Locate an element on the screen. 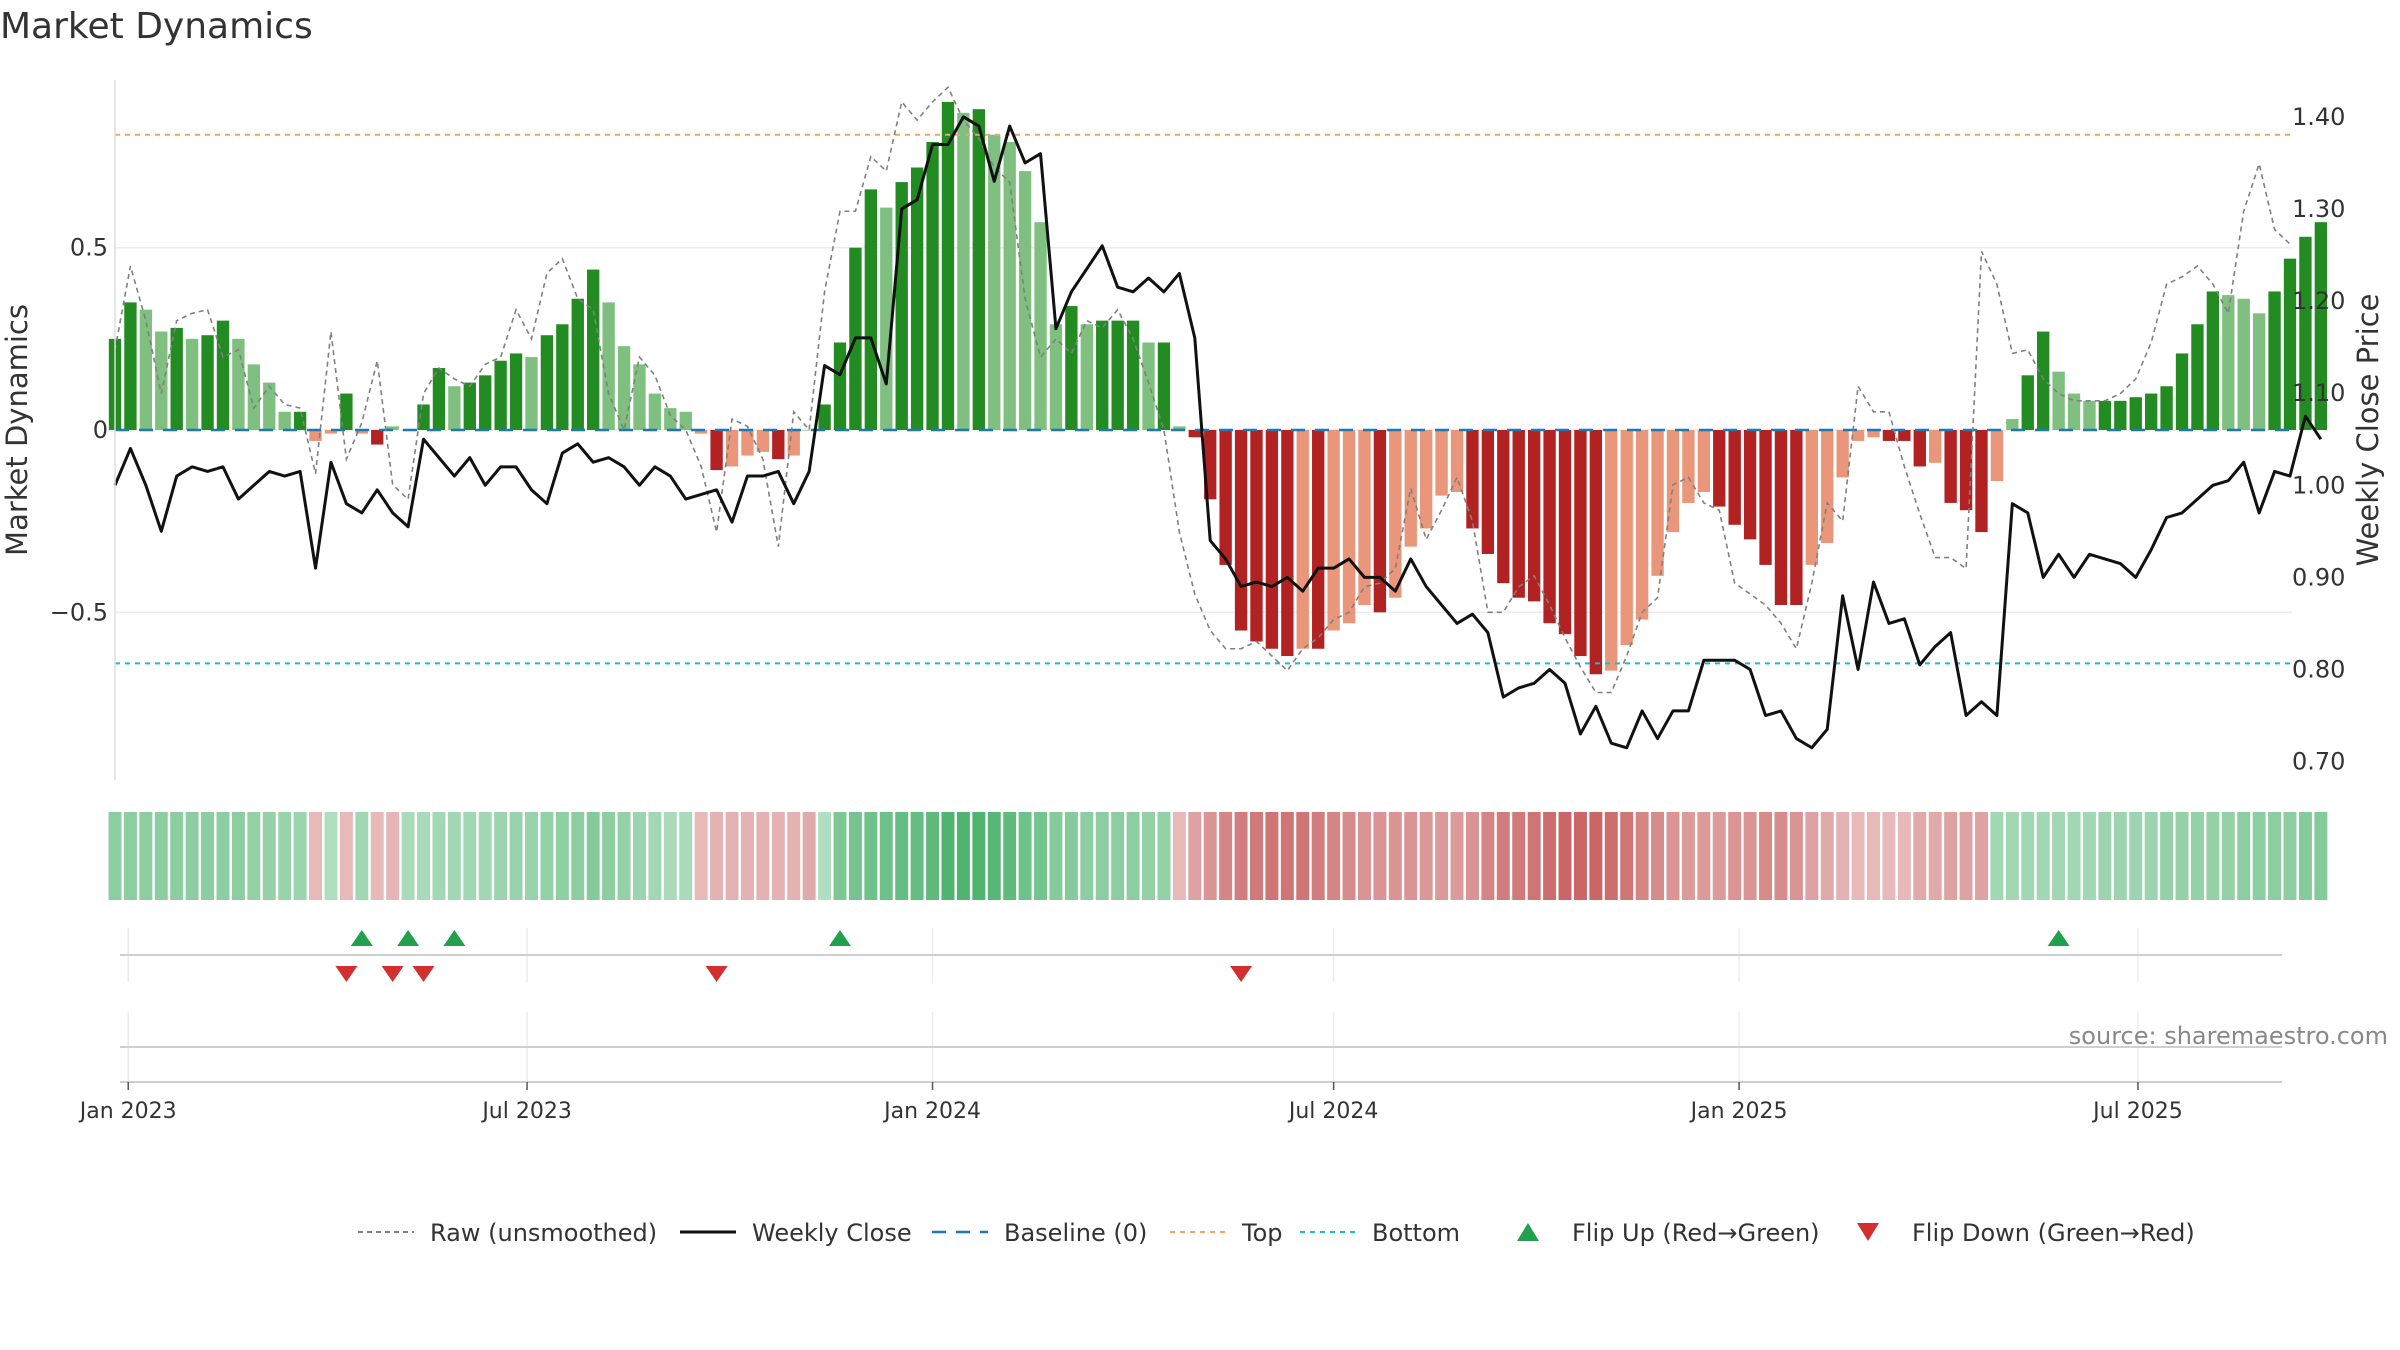  right-tick-label: 1.00 is located at coordinates (2318, 485).